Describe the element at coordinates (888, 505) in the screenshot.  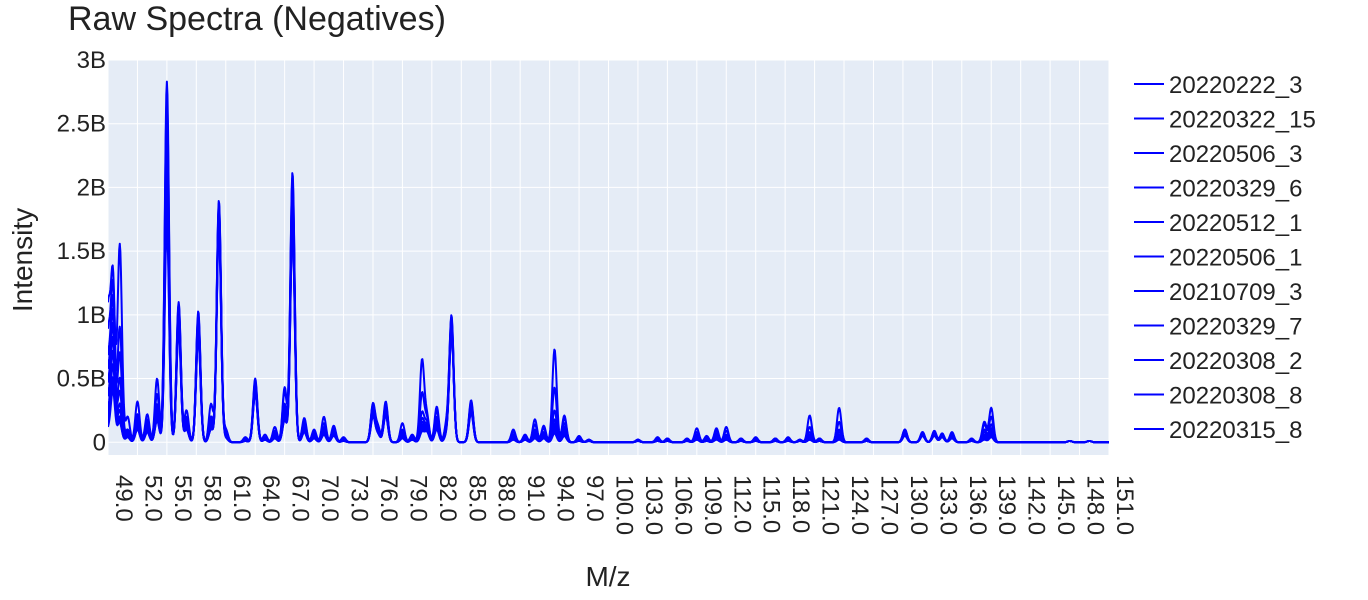
I see `x-tick-label: 127.0` at that location.